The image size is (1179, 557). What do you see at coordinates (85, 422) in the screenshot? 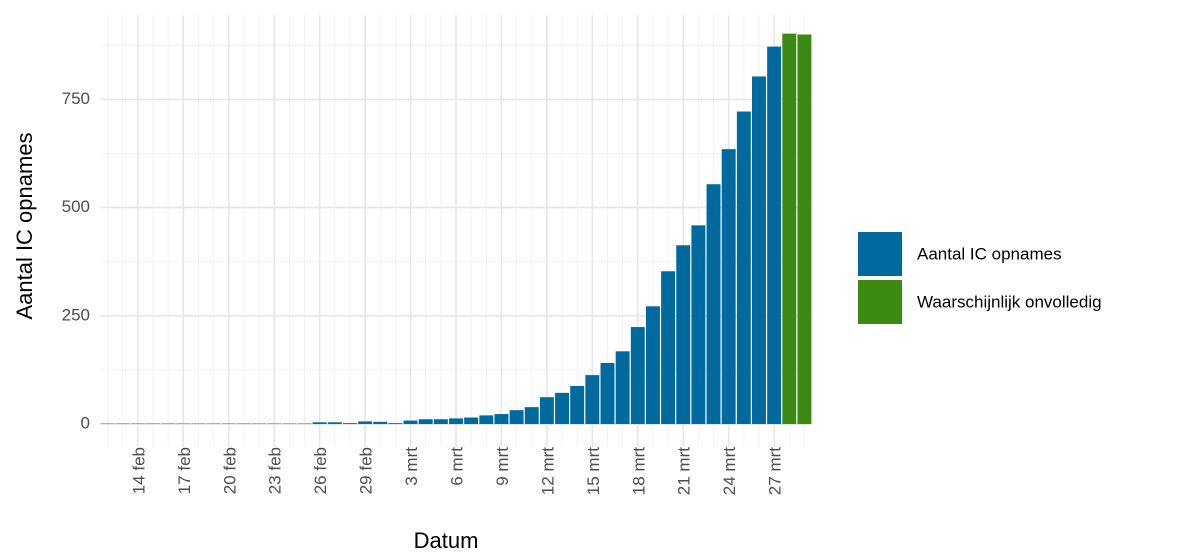
I see `y-tick-label: 0` at bounding box center [85, 422].